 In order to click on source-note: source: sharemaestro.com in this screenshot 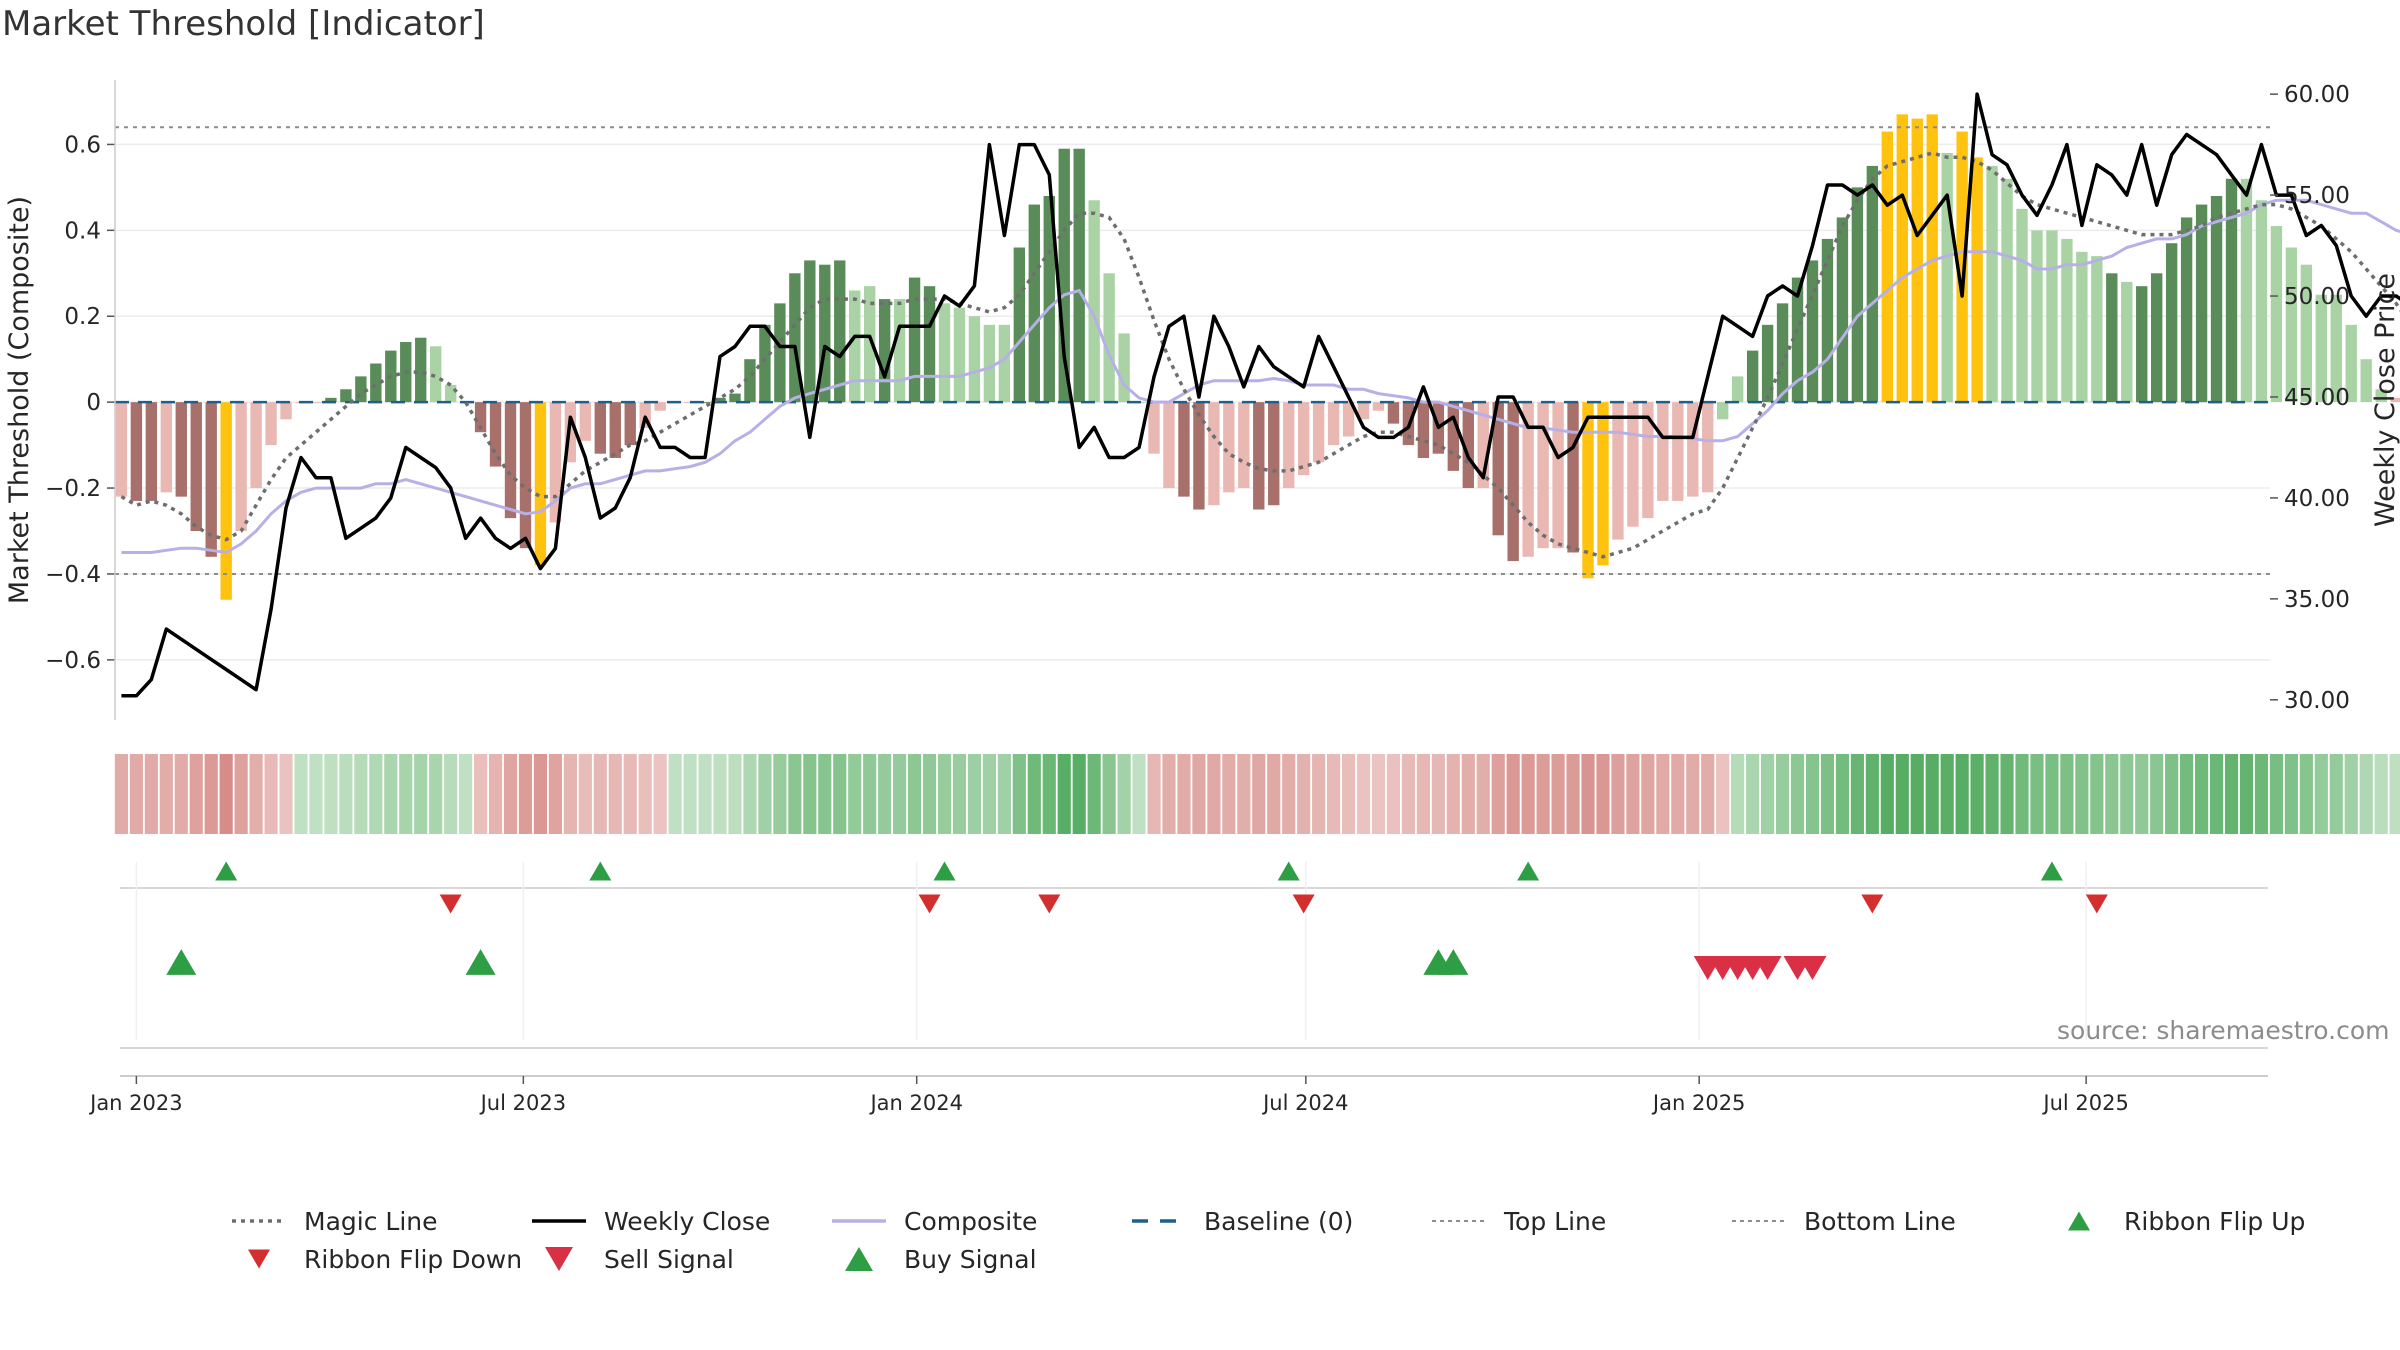, I will do `click(2223, 1030)`.